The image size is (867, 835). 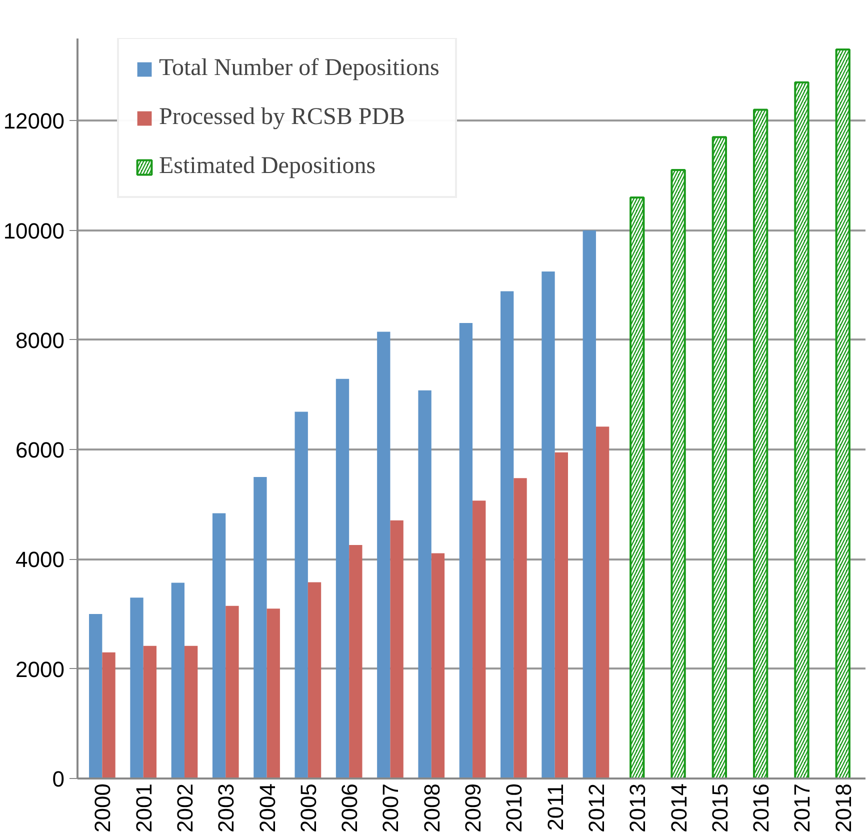 I want to click on x-tick-label: 2010, so click(x=514, y=807).